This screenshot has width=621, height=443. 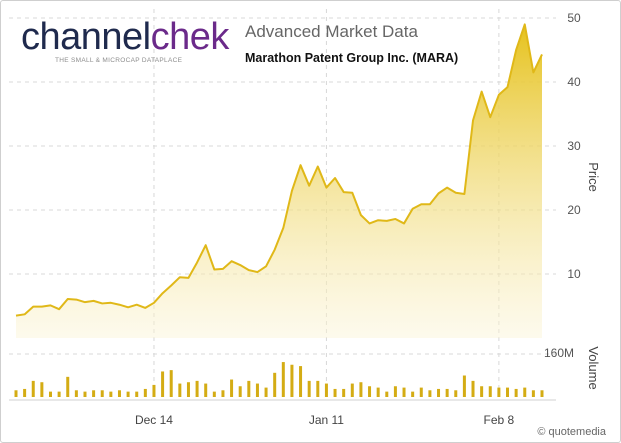 I want to click on channelchek-logo: channelchek, so click(x=125, y=37).